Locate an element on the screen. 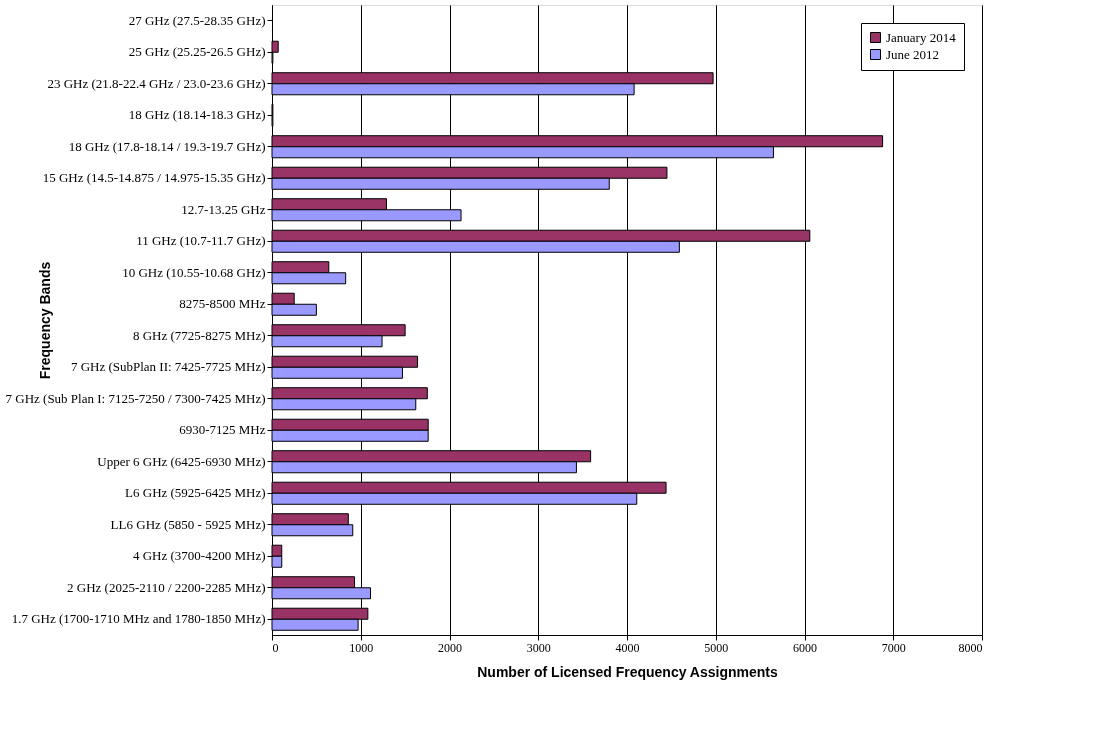 This screenshot has height=744, width=1100. y-tick-label: 2 GHz (2025-2110 / 2200-2285 MHz) is located at coordinates (166, 587).